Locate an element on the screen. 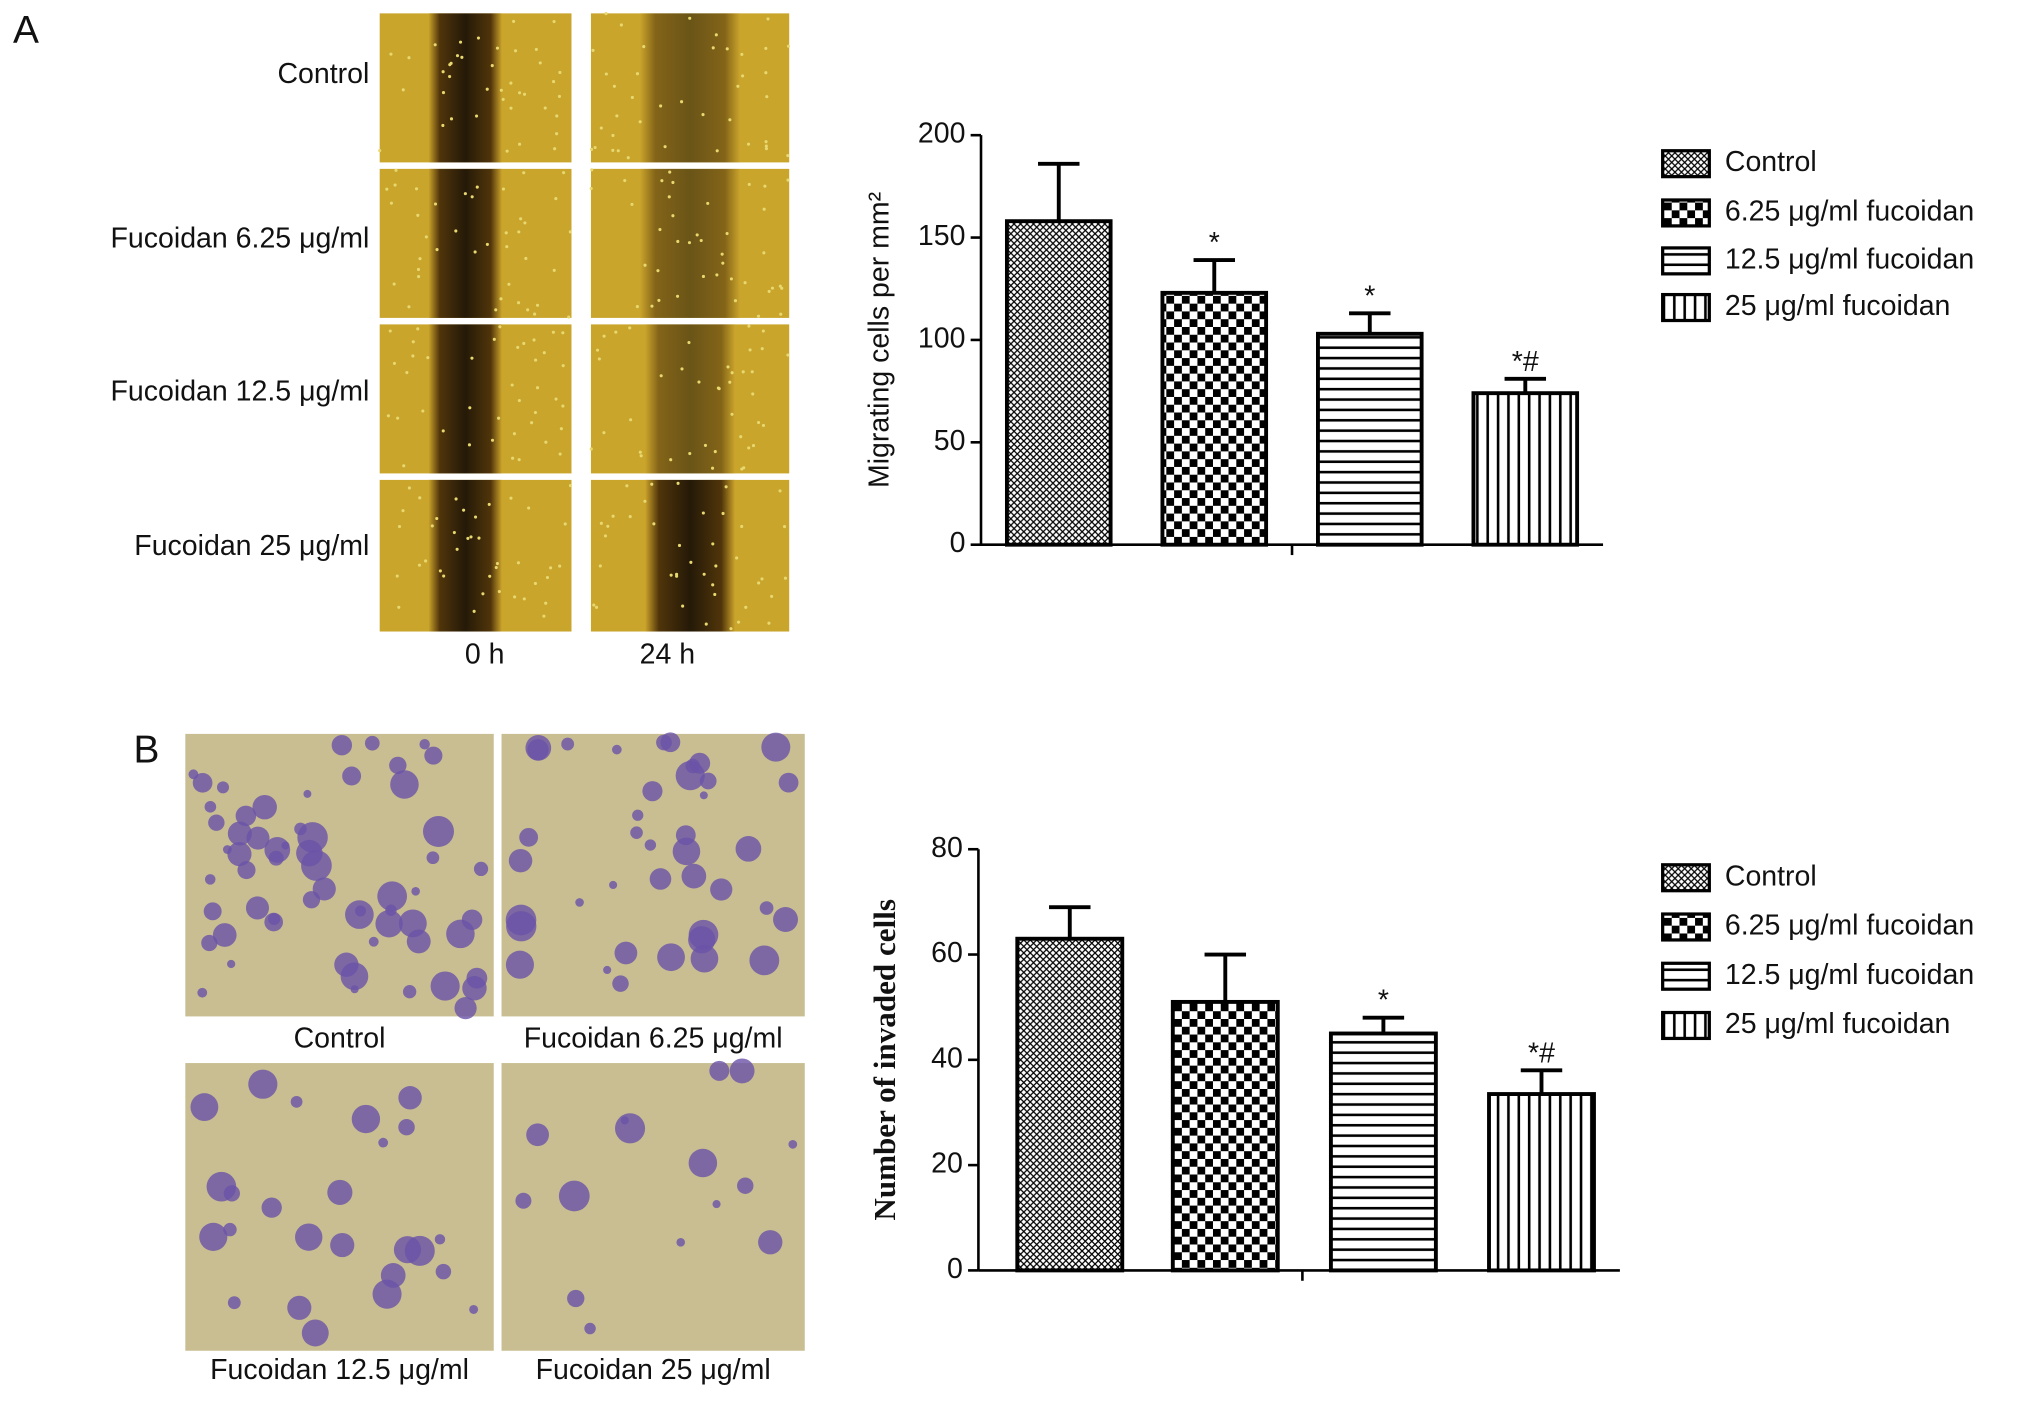 The width and height of the screenshot is (2032, 1403). image-label: Fucoidan 12.5 μg/ml is located at coordinates (339, 1370).